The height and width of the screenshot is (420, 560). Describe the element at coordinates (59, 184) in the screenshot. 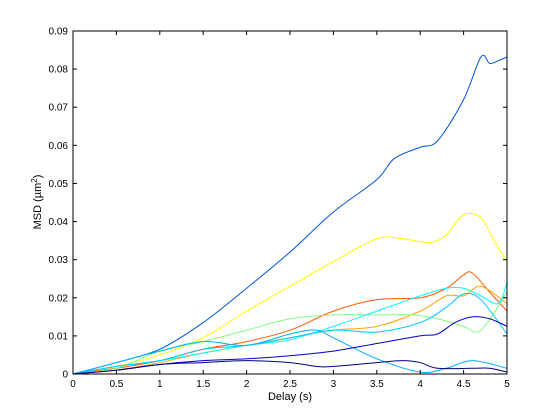

I see `y-tick-label: 0.05` at that location.